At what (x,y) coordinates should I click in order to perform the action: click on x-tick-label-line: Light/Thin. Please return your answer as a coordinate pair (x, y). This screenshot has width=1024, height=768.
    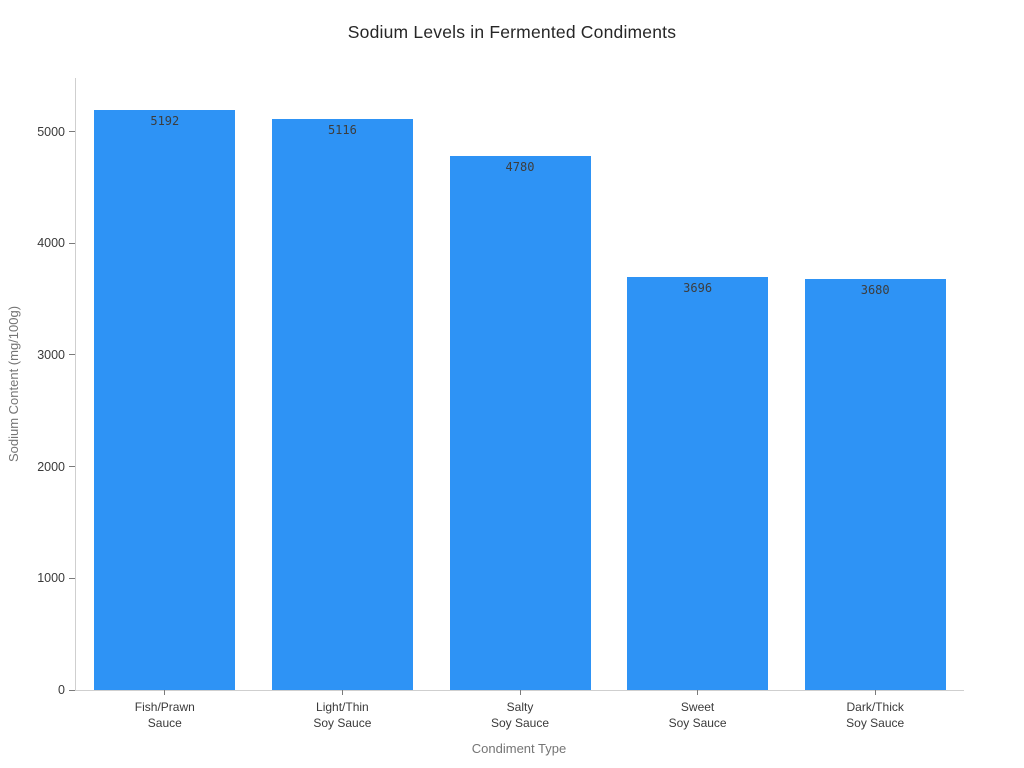
    Looking at the image, I should click on (342, 707).